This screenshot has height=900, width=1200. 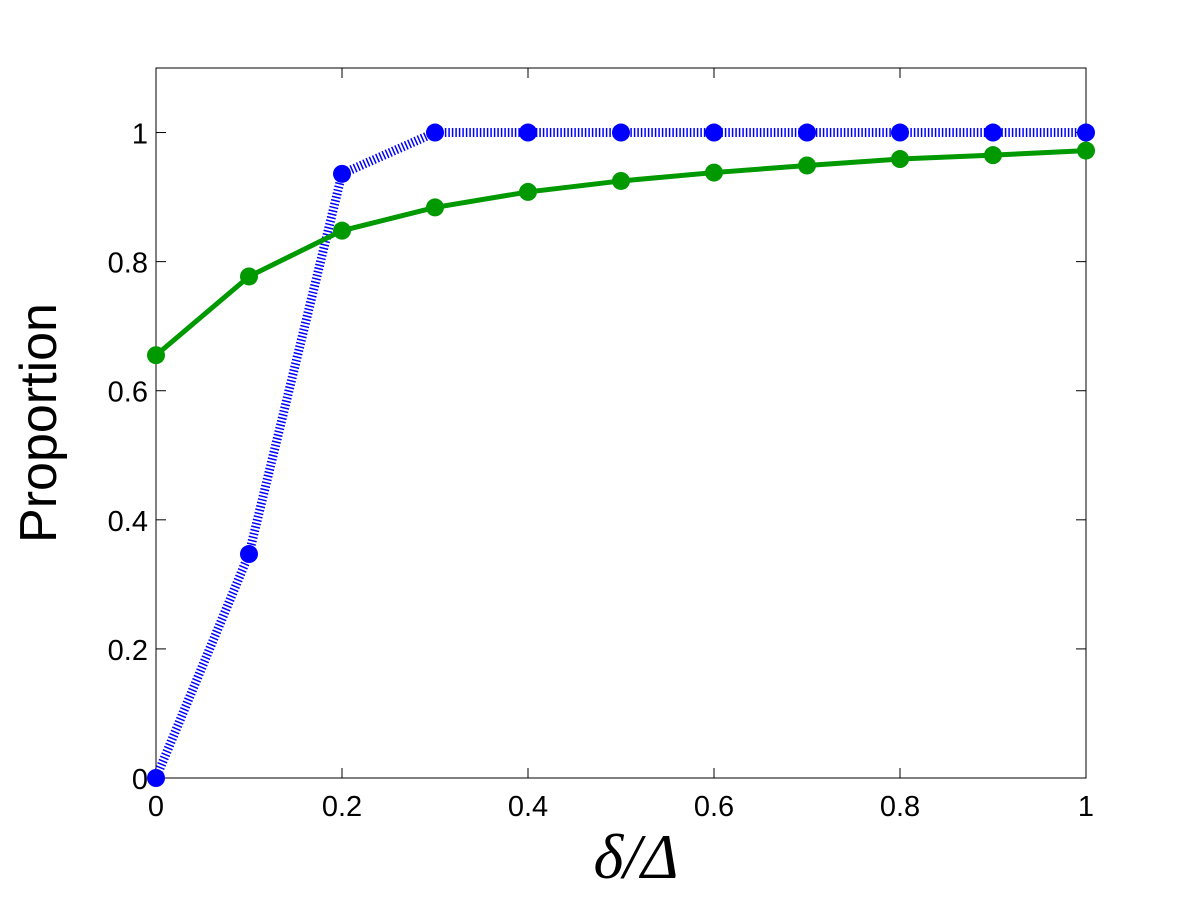 What do you see at coordinates (714, 807) in the screenshot?
I see `x-tick-label: 0.6` at bounding box center [714, 807].